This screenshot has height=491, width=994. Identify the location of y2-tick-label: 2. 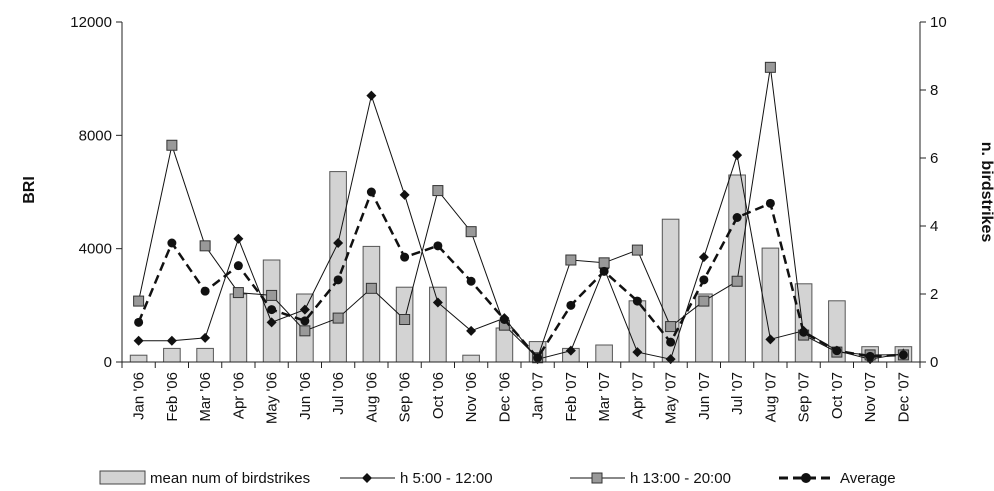
(934, 294).